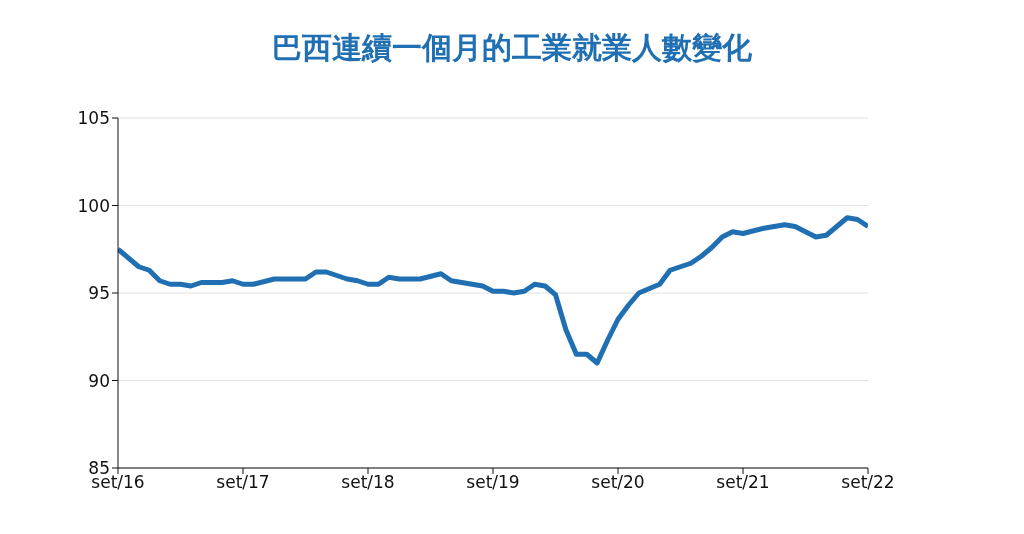 Image resolution: width=1024 pixels, height=534 pixels. I want to click on y-tick-label: 85, so click(99, 468).